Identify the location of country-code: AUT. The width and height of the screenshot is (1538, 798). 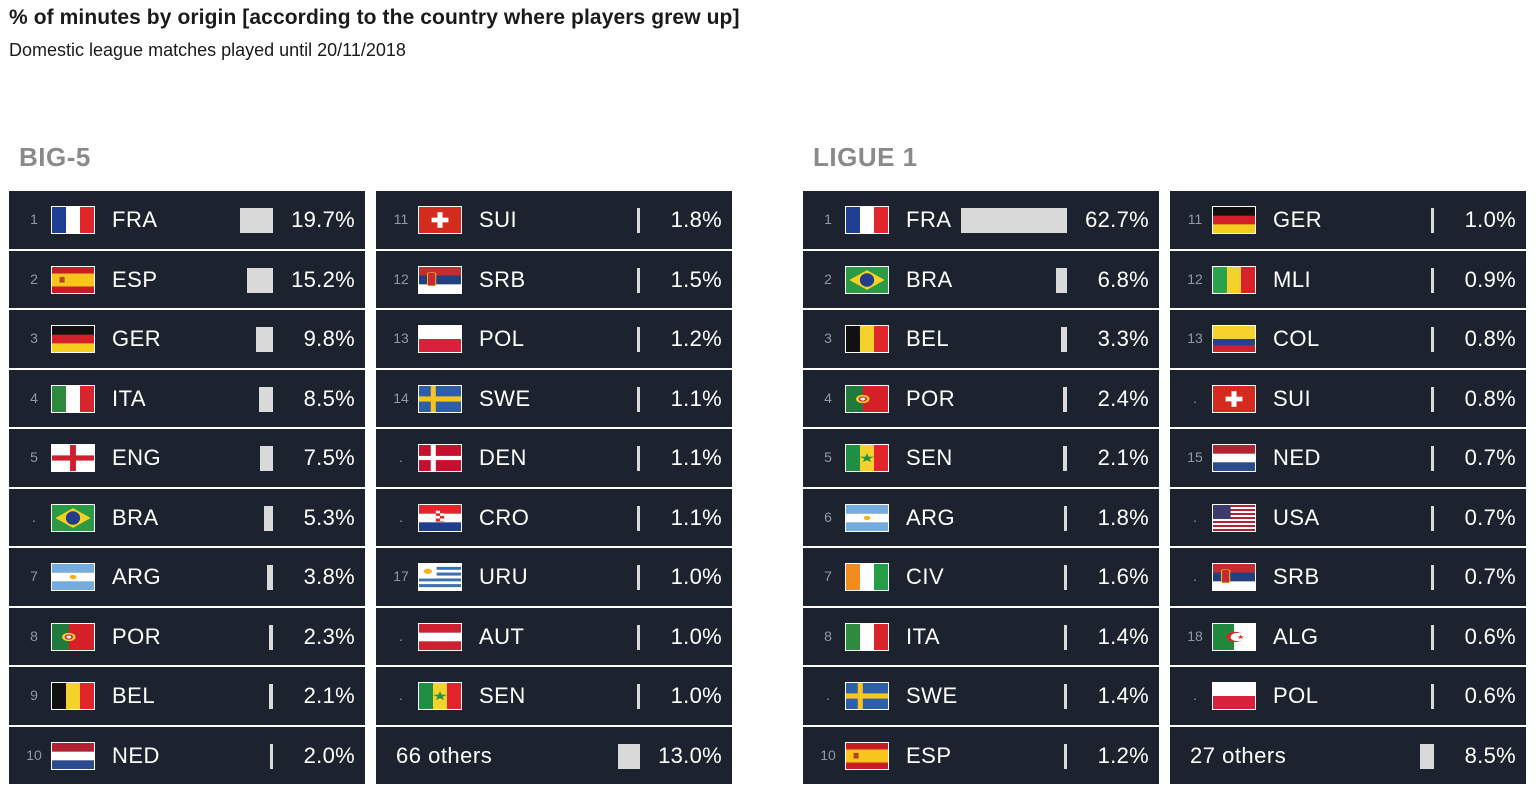
(502, 636).